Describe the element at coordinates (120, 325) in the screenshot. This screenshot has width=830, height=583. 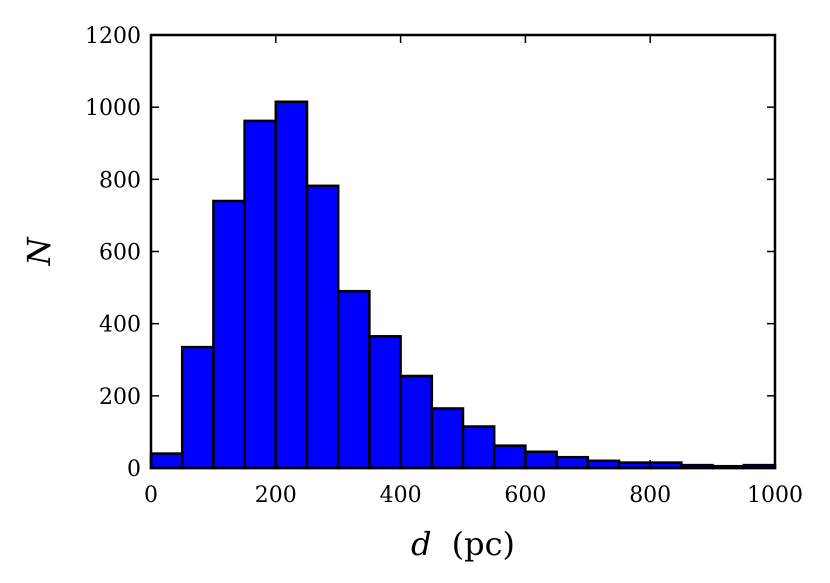
I see `y-tick-label: 400` at that location.